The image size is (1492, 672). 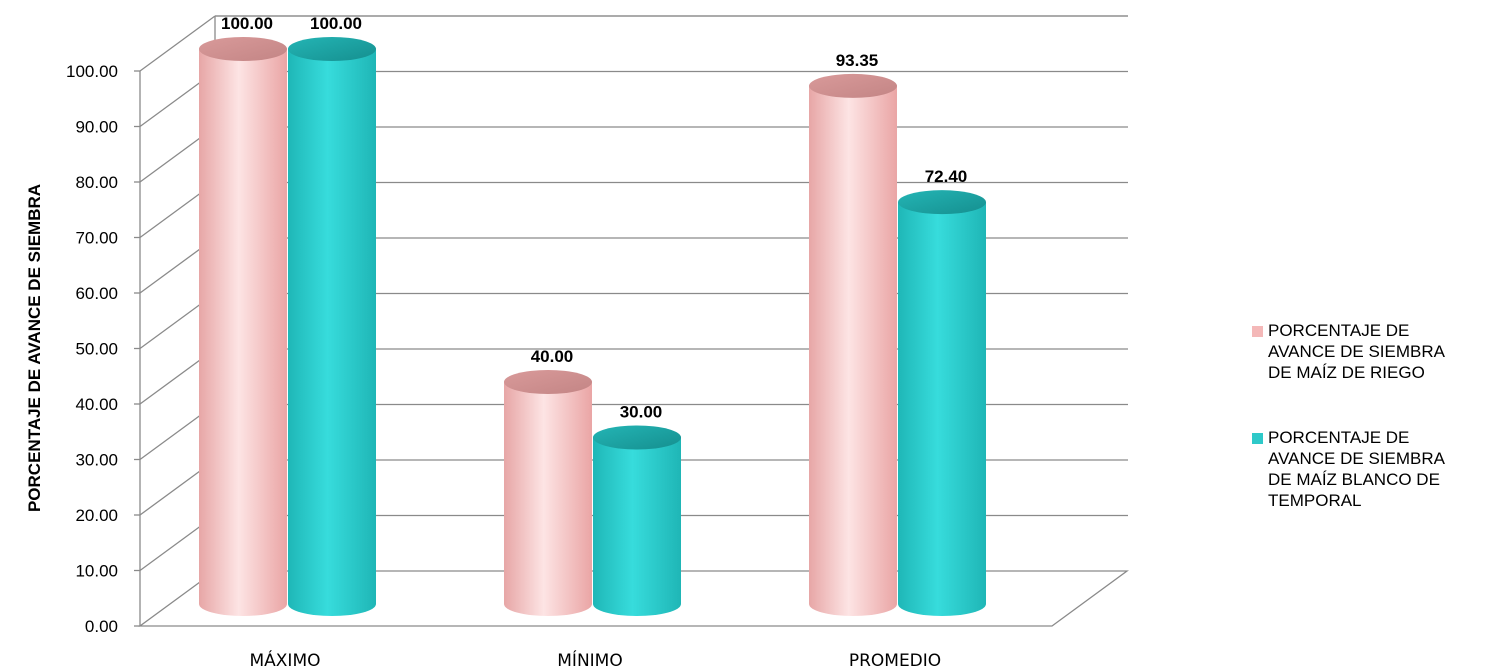 What do you see at coordinates (34, 348) in the screenshot?
I see `y-axis-title: PORCENTAJE DE AVANCE DE SIEMBRA` at bounding box center [34, 348].